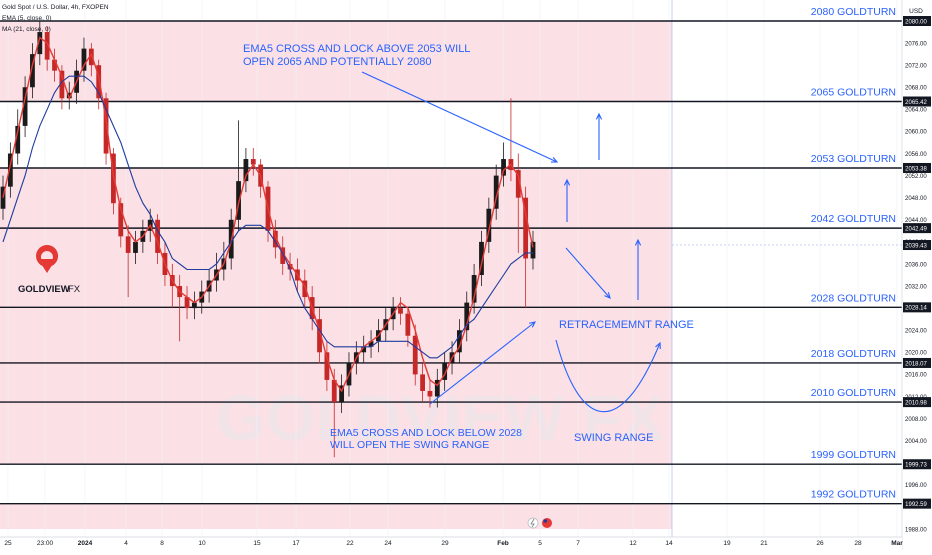 The image size is (932, 555). I want to click on x-tick-label-7: 17, so click(296, 543).